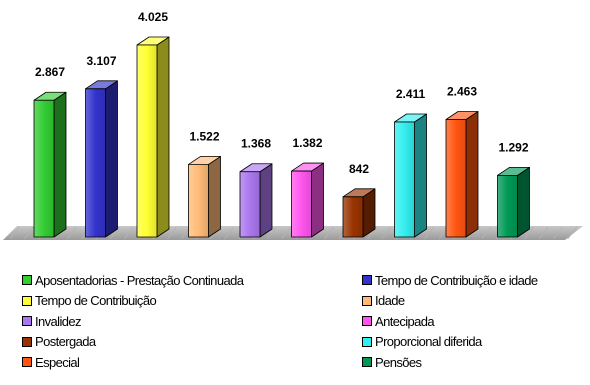  What do you see at coordinates (359, 169) in the screenshot?
I see `data-label: 842` at bounding box center [359, 169].